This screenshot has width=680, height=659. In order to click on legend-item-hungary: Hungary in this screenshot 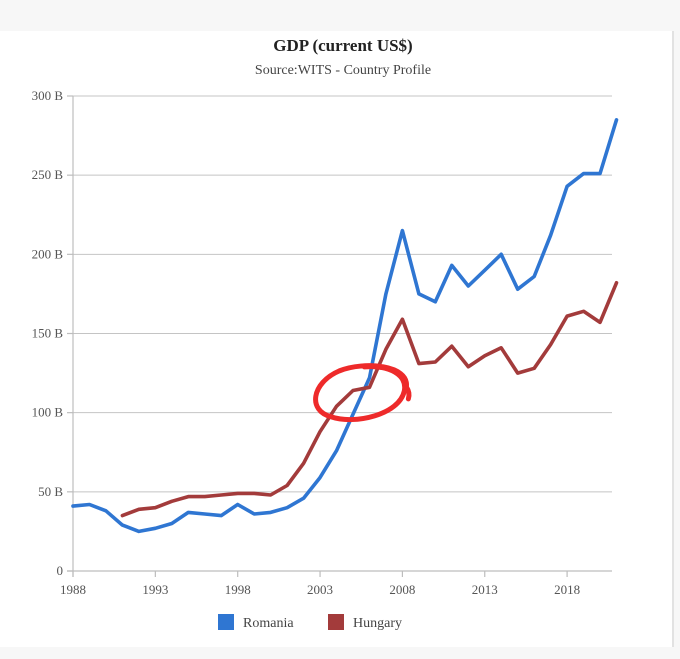, I will do `click(365, 622)`.